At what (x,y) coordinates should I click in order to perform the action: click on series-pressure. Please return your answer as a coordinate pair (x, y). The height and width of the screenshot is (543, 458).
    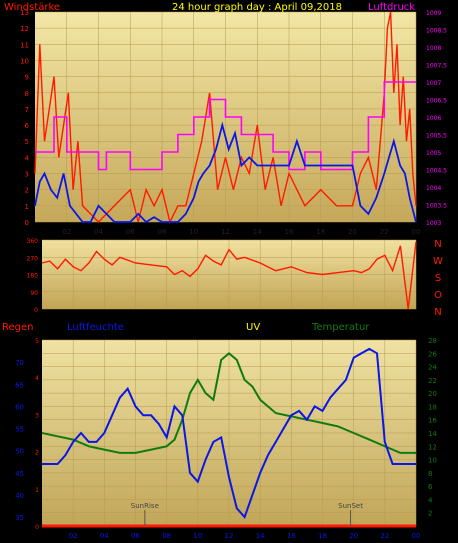
    Looking at the image, I should click on (225, 126).